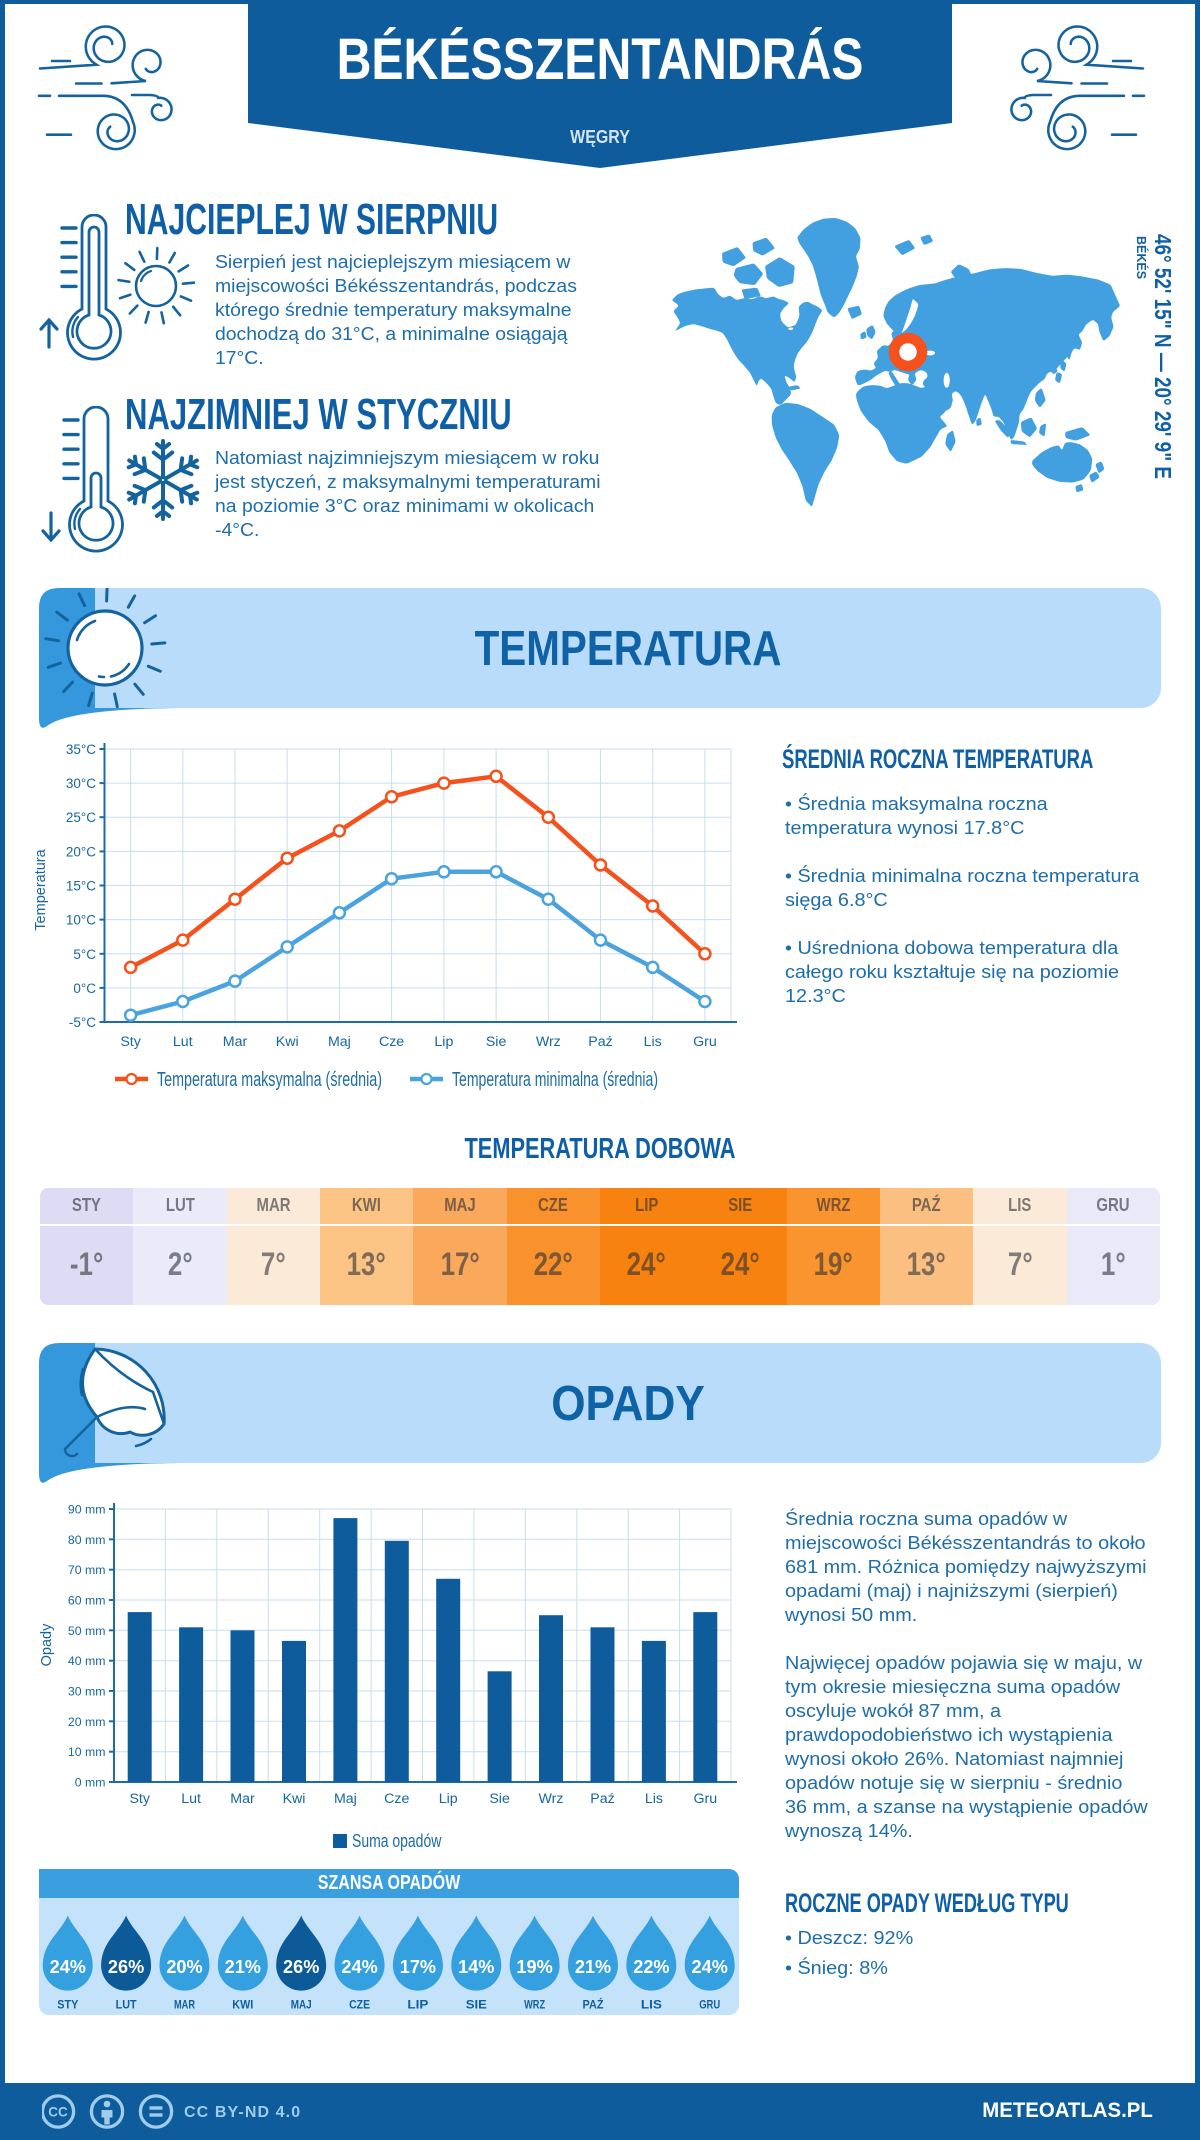  Describe the element at coordinates (81, 851) in the screenshot. I see `svg-text: 20°C` at that location.